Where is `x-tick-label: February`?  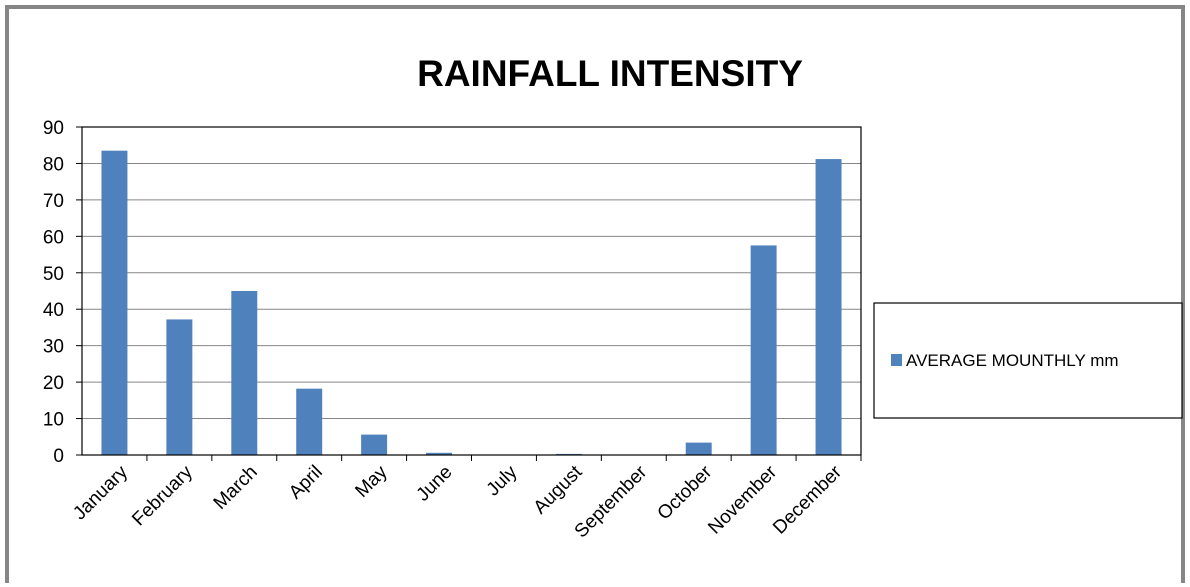 x-tick-label: February is located at coordinates (162, 495).